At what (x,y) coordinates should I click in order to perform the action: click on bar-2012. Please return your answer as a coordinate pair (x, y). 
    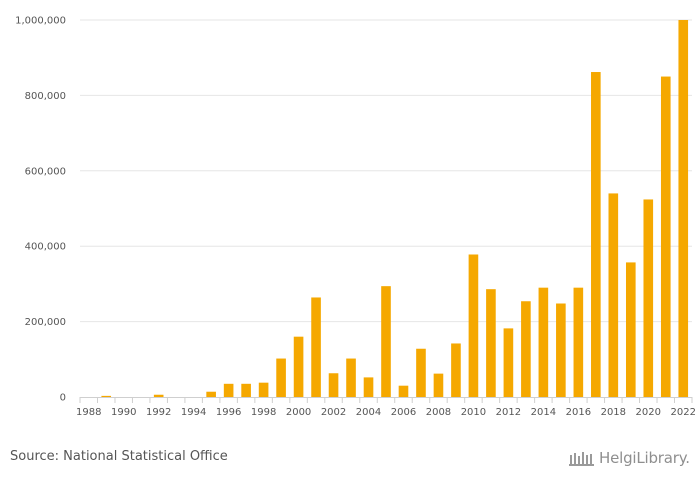
    Looking at the image, I should click on (508, 362).